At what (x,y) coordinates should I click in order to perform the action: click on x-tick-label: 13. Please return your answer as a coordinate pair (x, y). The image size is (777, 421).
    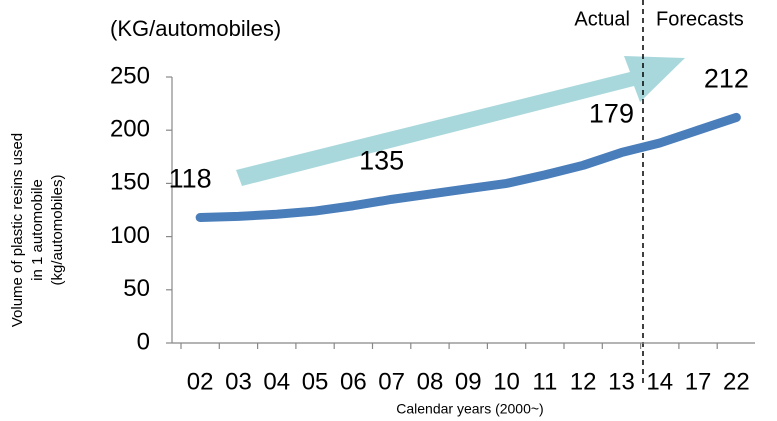
    Looking at the image, I should click on (621, 381).